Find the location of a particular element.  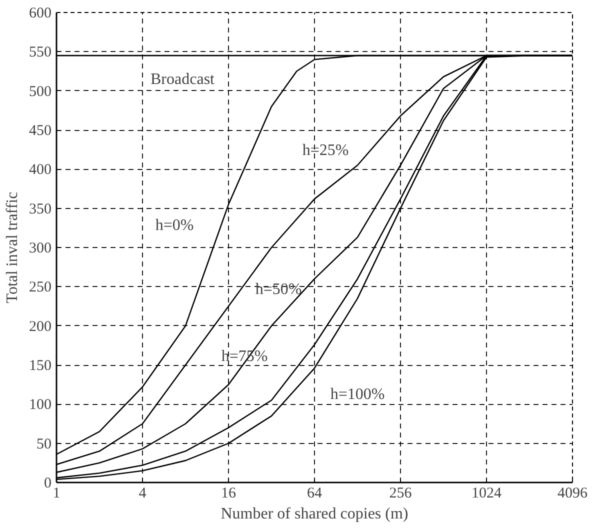

annotation: h=100% is located at coordinates (357, 394).